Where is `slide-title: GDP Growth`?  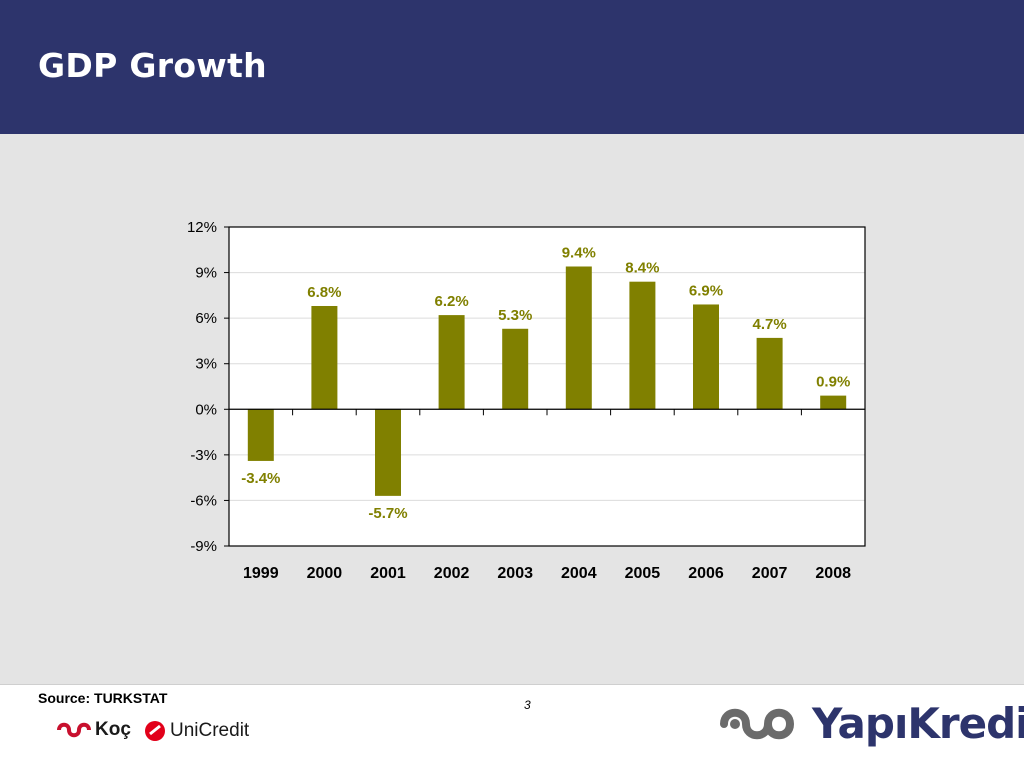 slide-title: GDP Growth is located at coordinates (152, 65).